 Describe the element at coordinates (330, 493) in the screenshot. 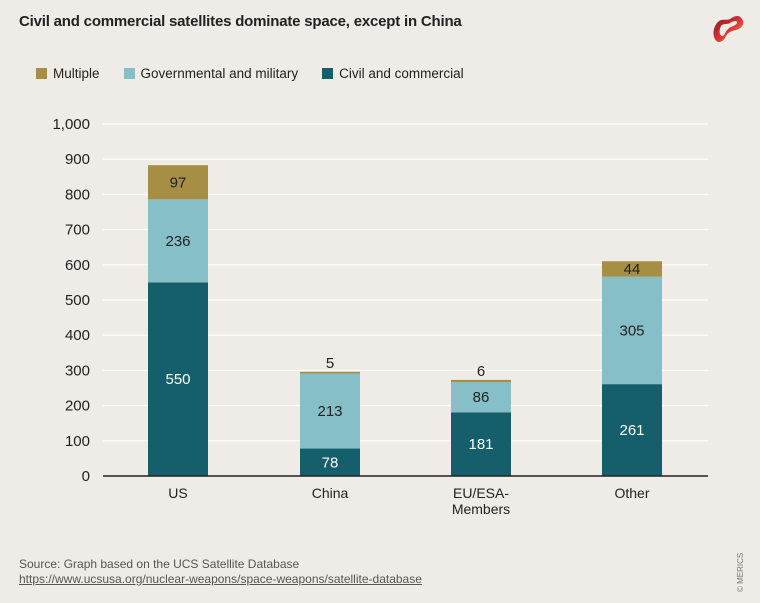

I see `x-tick-label: China` at that location.